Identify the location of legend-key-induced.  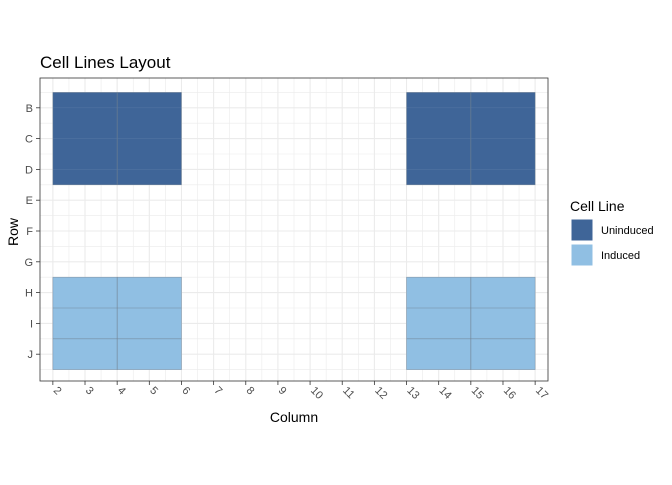
(582, 255).